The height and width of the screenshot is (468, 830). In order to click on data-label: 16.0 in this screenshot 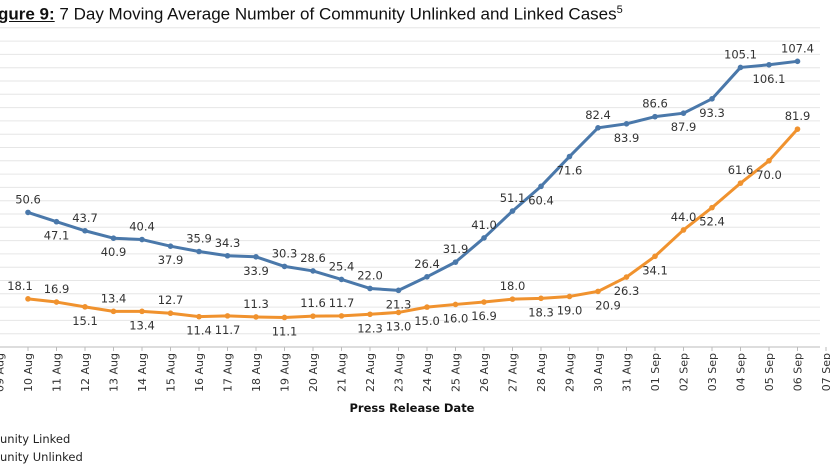, I will do `click(456, 318)`.